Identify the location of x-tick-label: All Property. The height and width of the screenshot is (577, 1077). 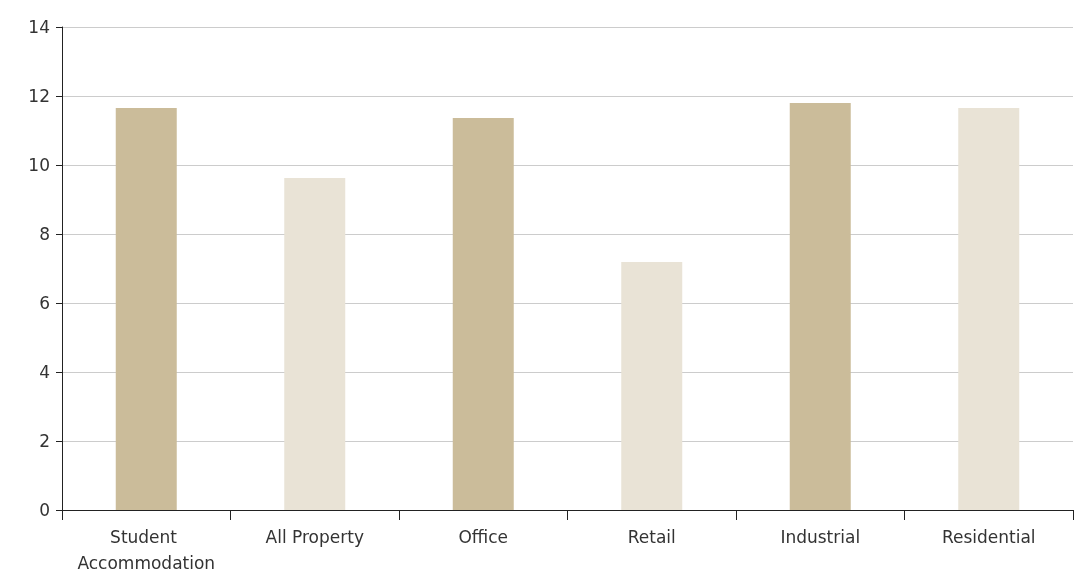
(314, 537).